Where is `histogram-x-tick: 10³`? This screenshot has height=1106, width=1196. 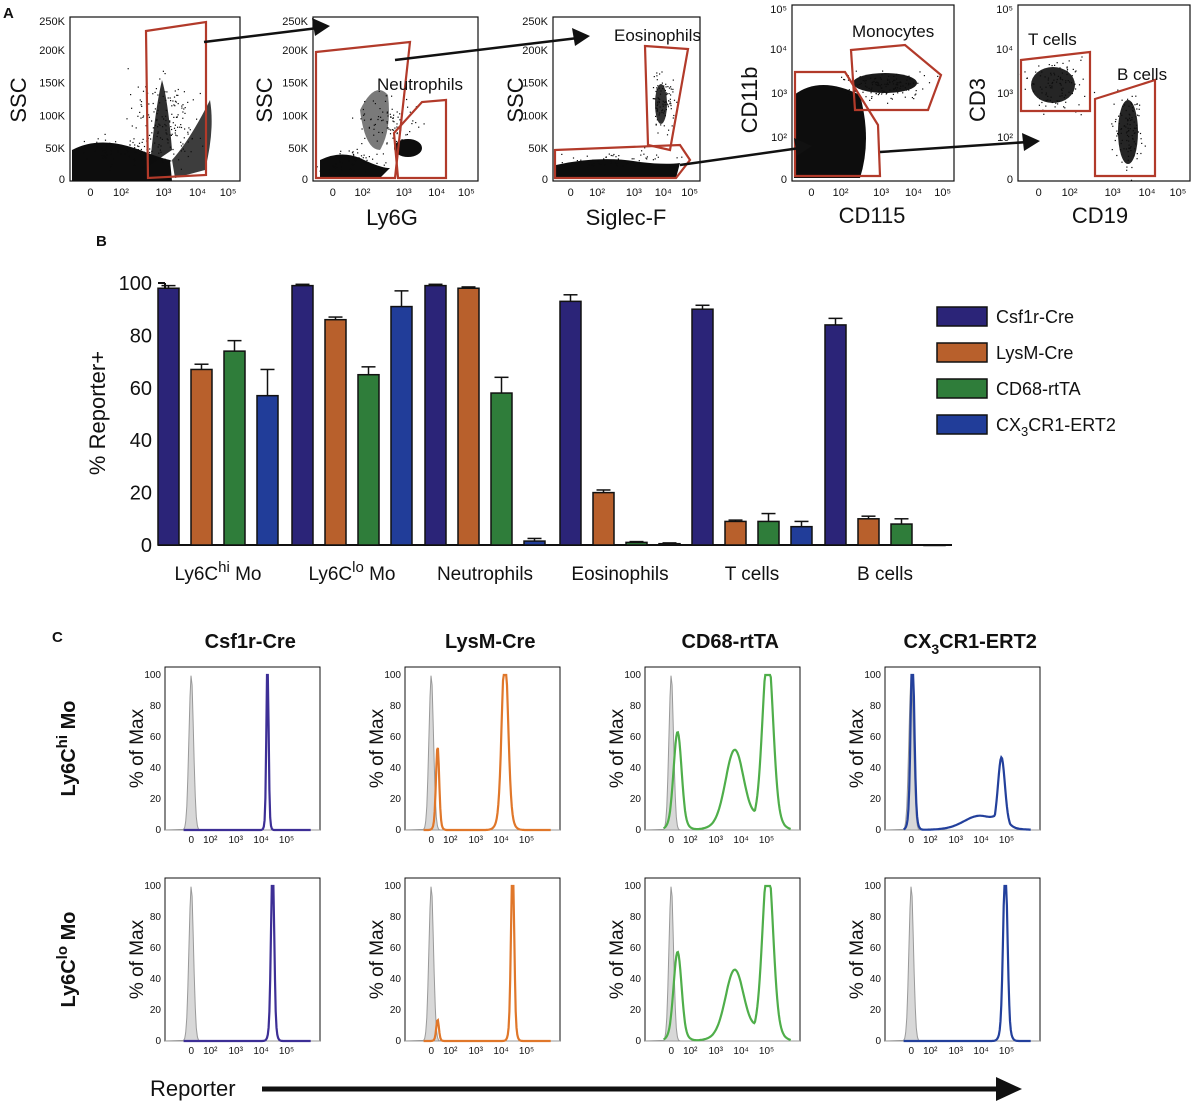 histogram-x-tick: 10³ is located at coordinates (955, 1051).